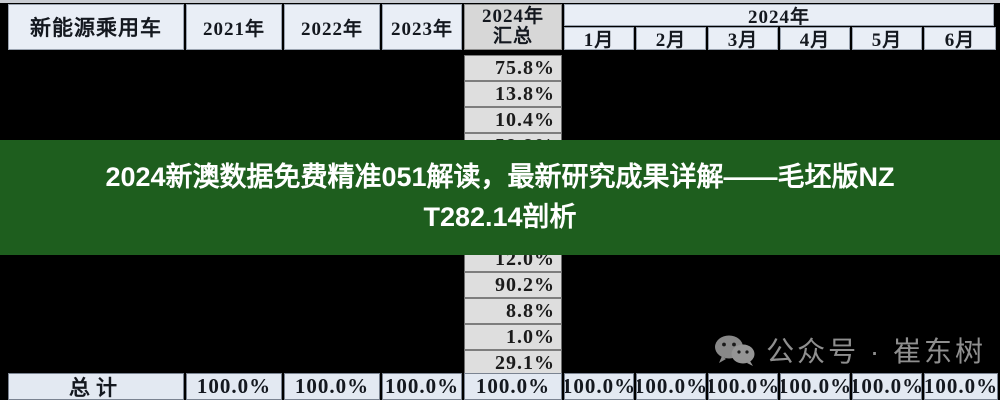 Image resolution: width=1000 pixels, height=400 pixels. I want to click on summary-value-cell: 10.4%, so click(513, 120).